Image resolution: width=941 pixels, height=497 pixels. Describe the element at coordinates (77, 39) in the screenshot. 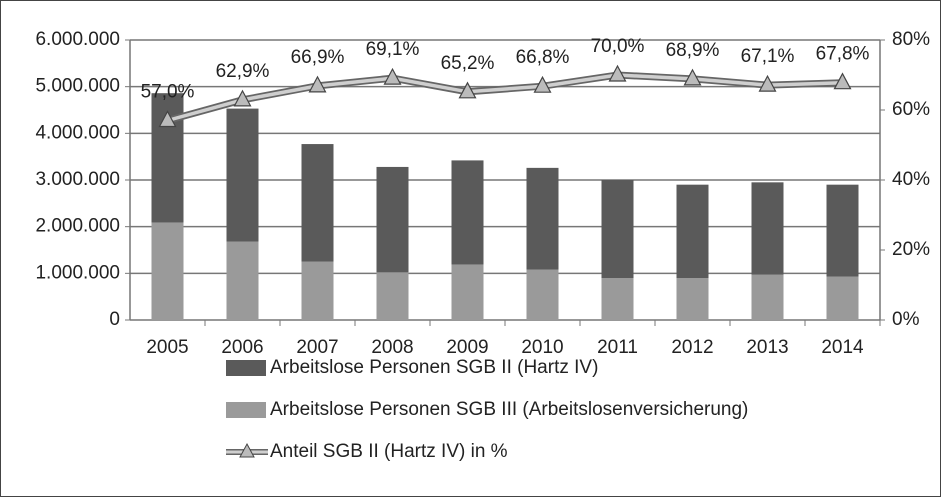

I see `y-tick-label: 6.000.000` at that location.